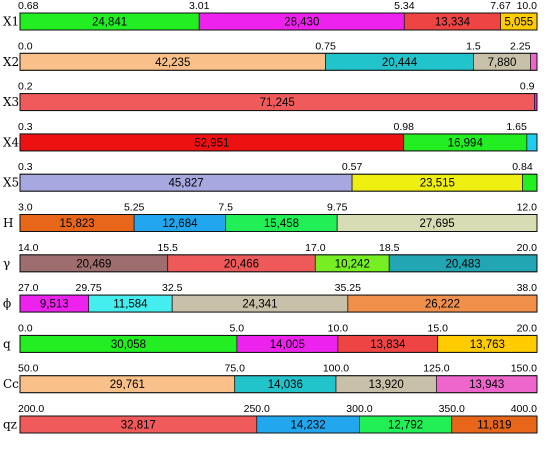 This screenshot has height=468, width=550. Describe the element at coordinates (130, 305) in the screenshot. I see `segment-value-label: 11,584` at that location.